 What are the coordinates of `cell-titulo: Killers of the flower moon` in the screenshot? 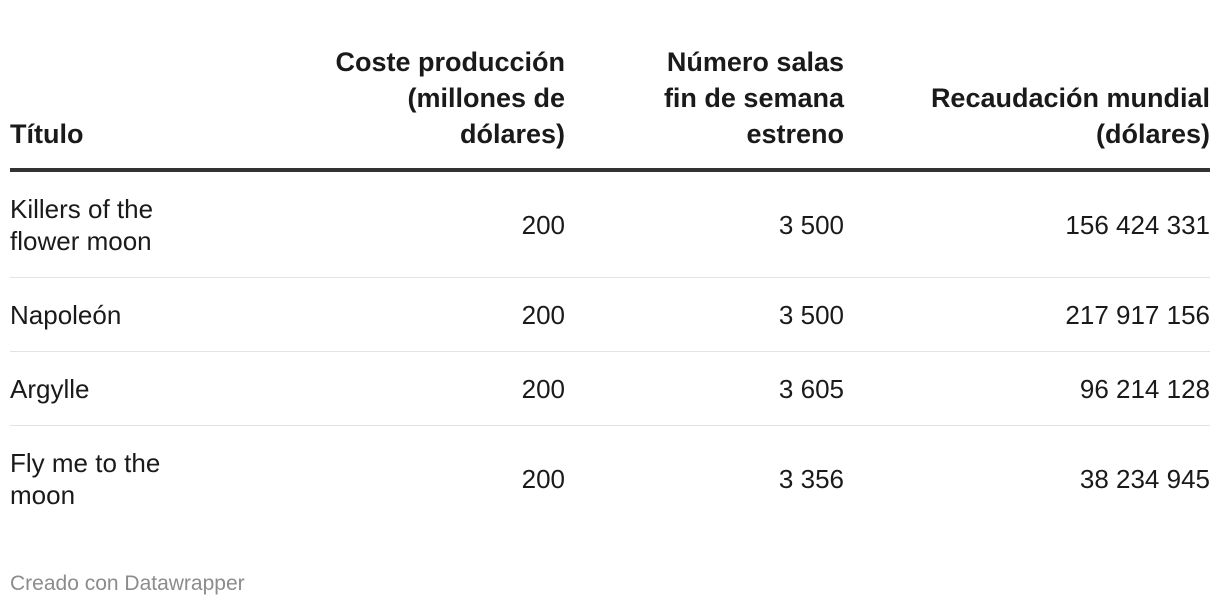 It's located at (105, 224).